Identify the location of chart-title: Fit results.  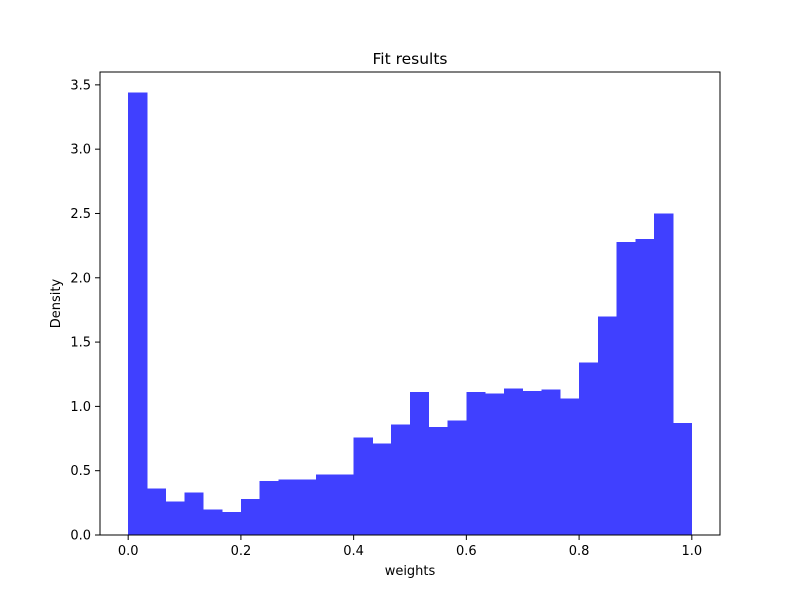
(409, 59).